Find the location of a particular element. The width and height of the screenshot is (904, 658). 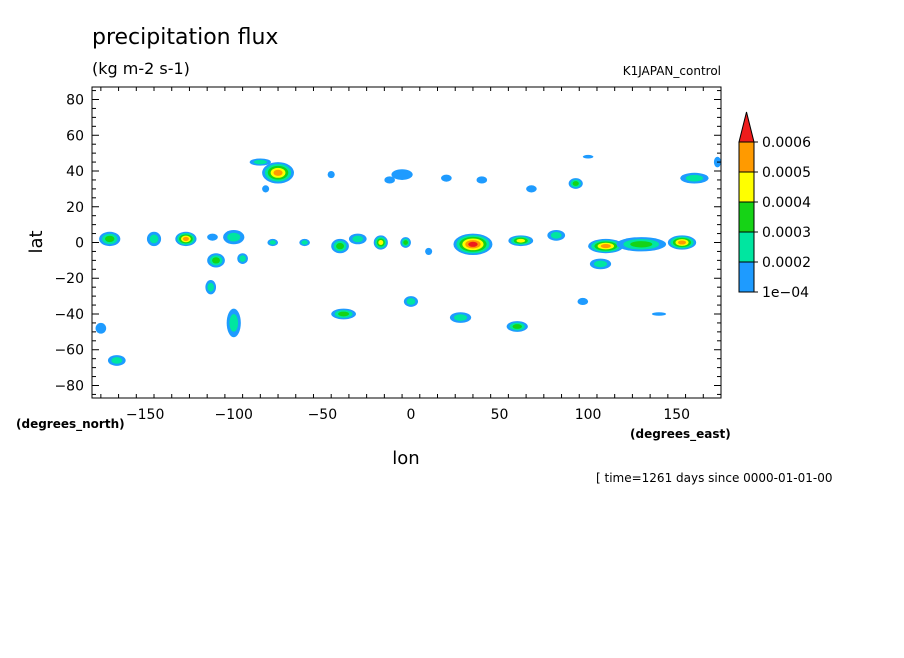

colorbar-label: 1e−04 is located at coordinates (785, 293).